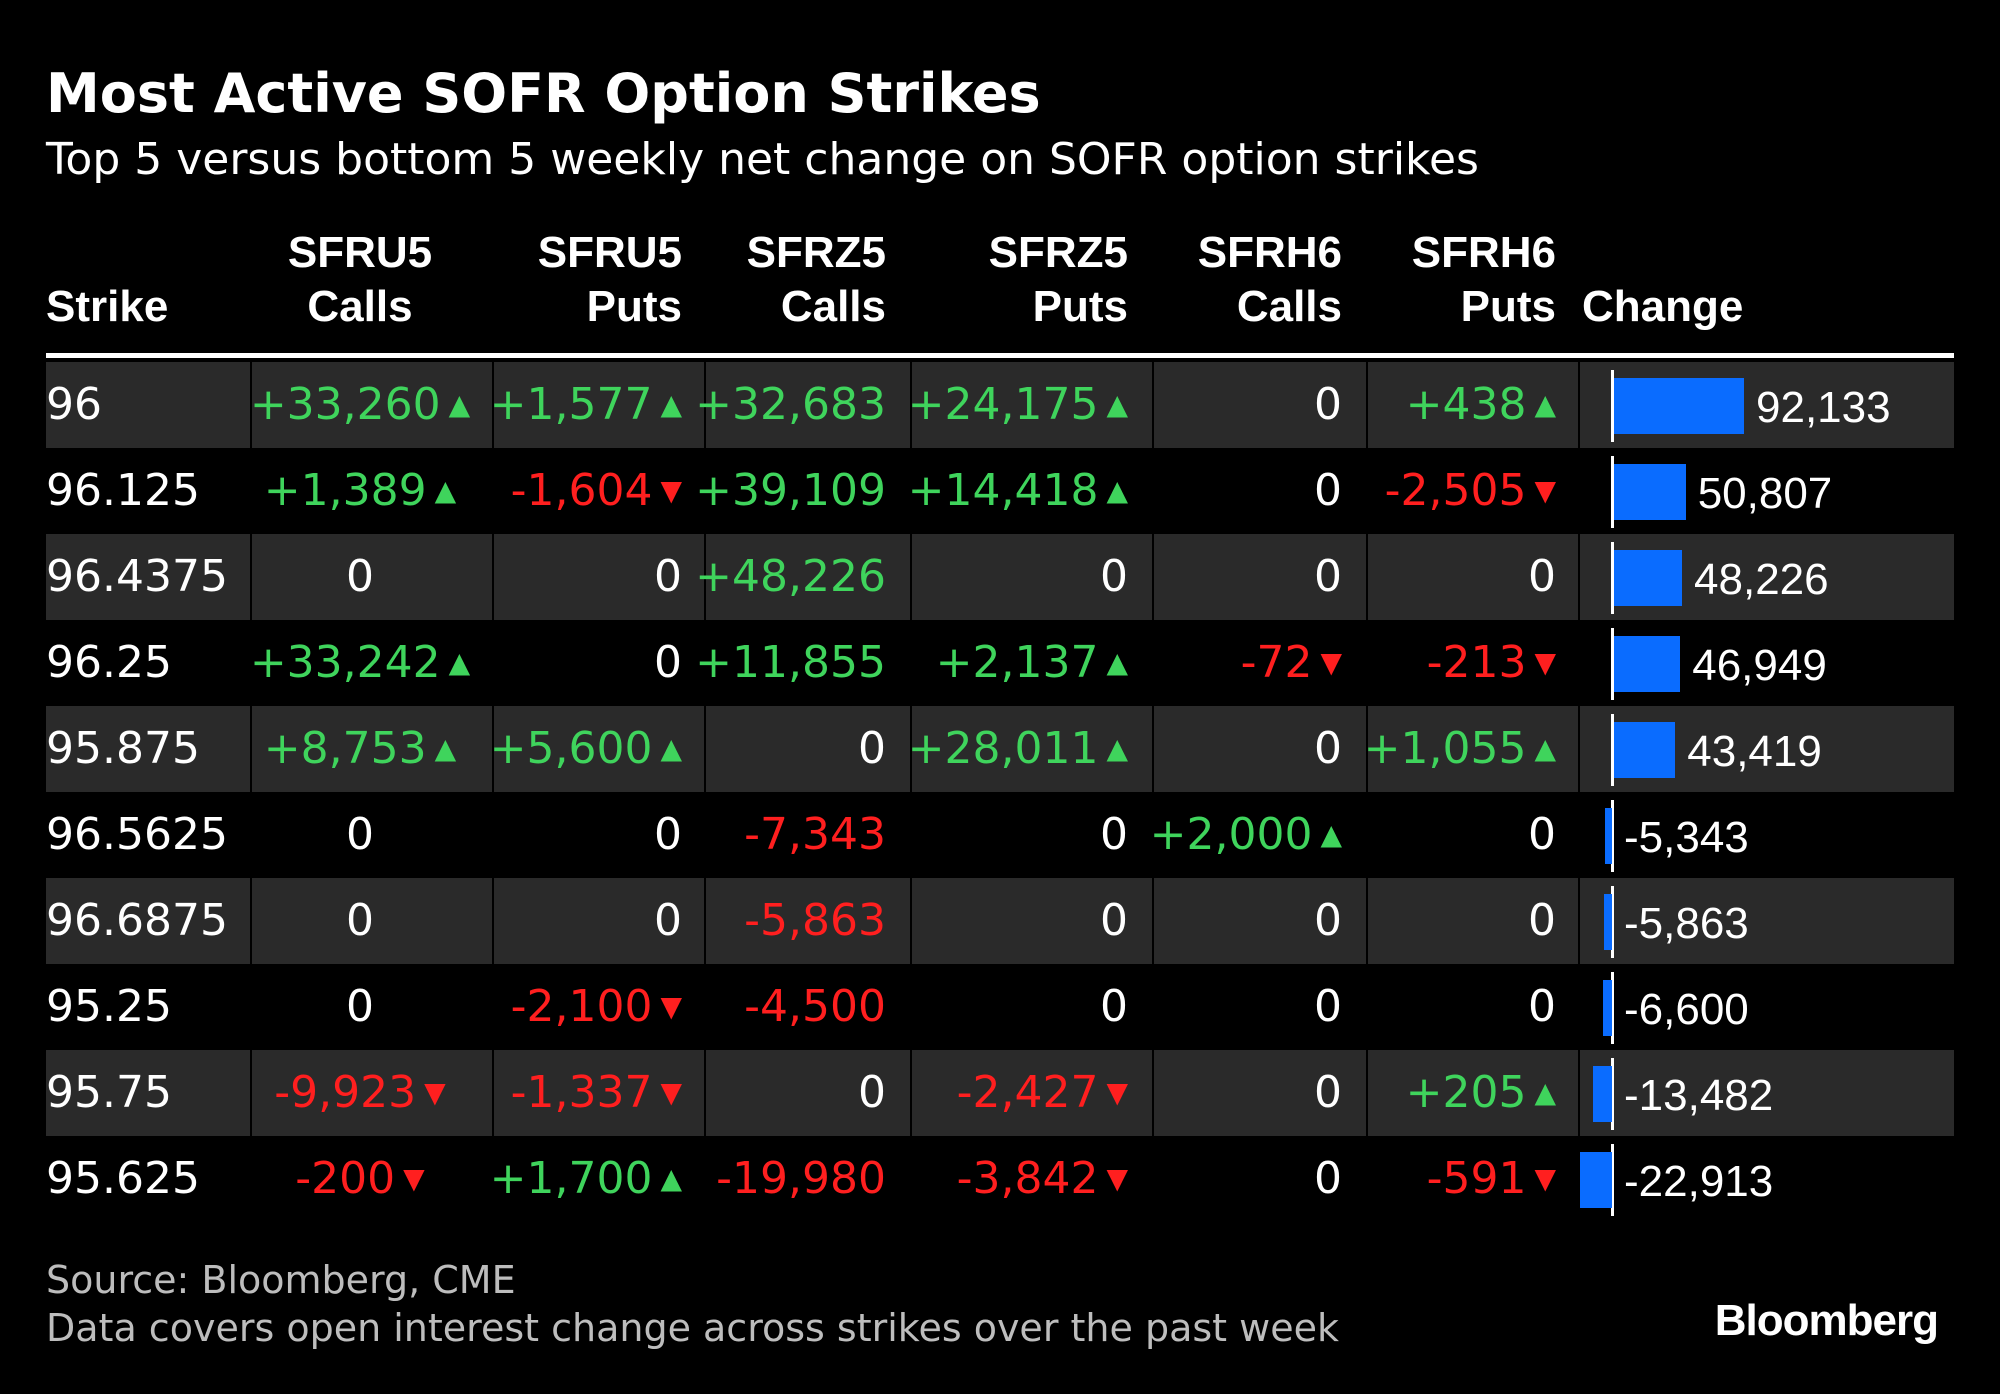  I want to click on cell-value: +438, so click(1466, 404).